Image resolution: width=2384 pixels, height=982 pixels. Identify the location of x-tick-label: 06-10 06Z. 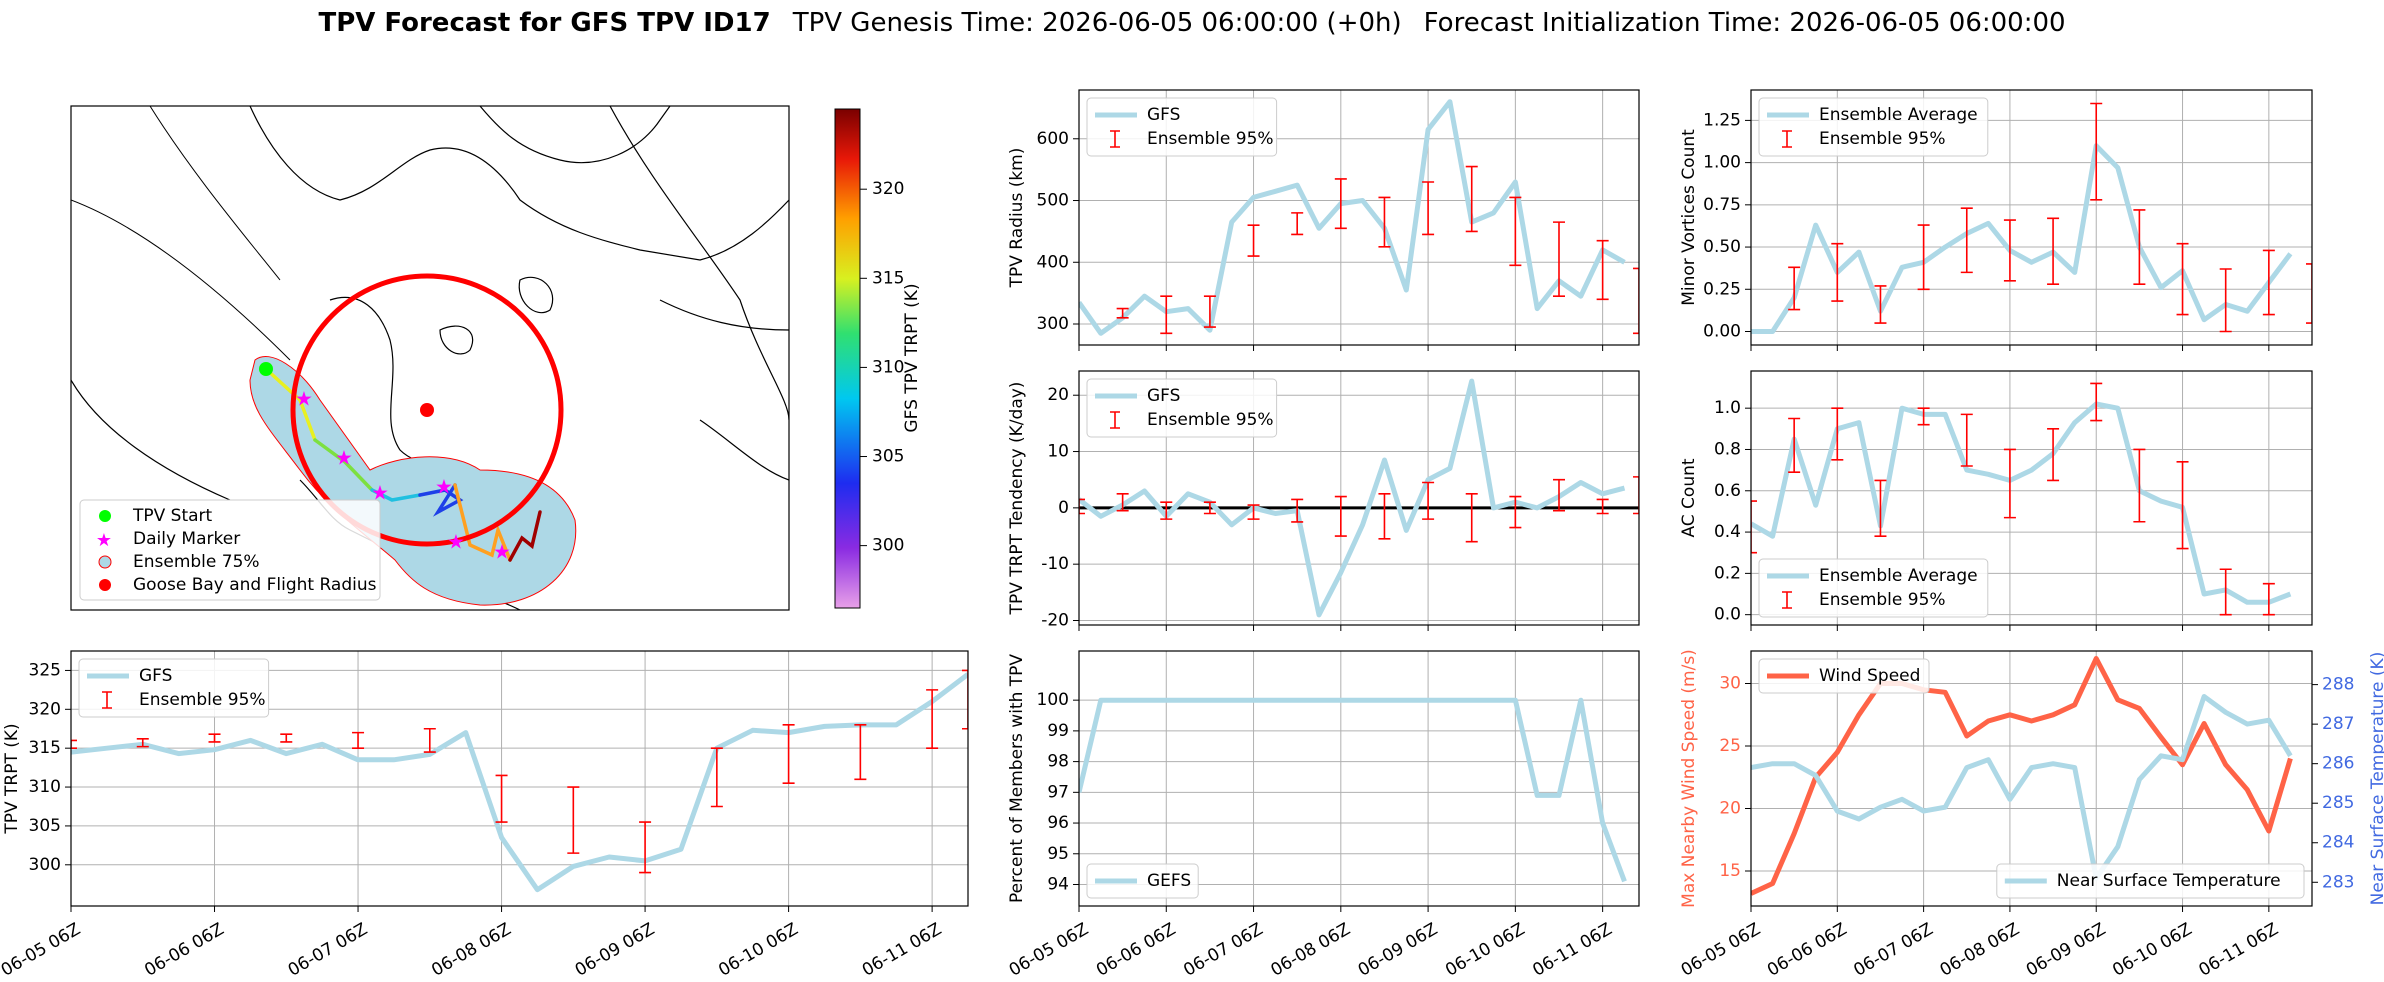
(2152, 949).